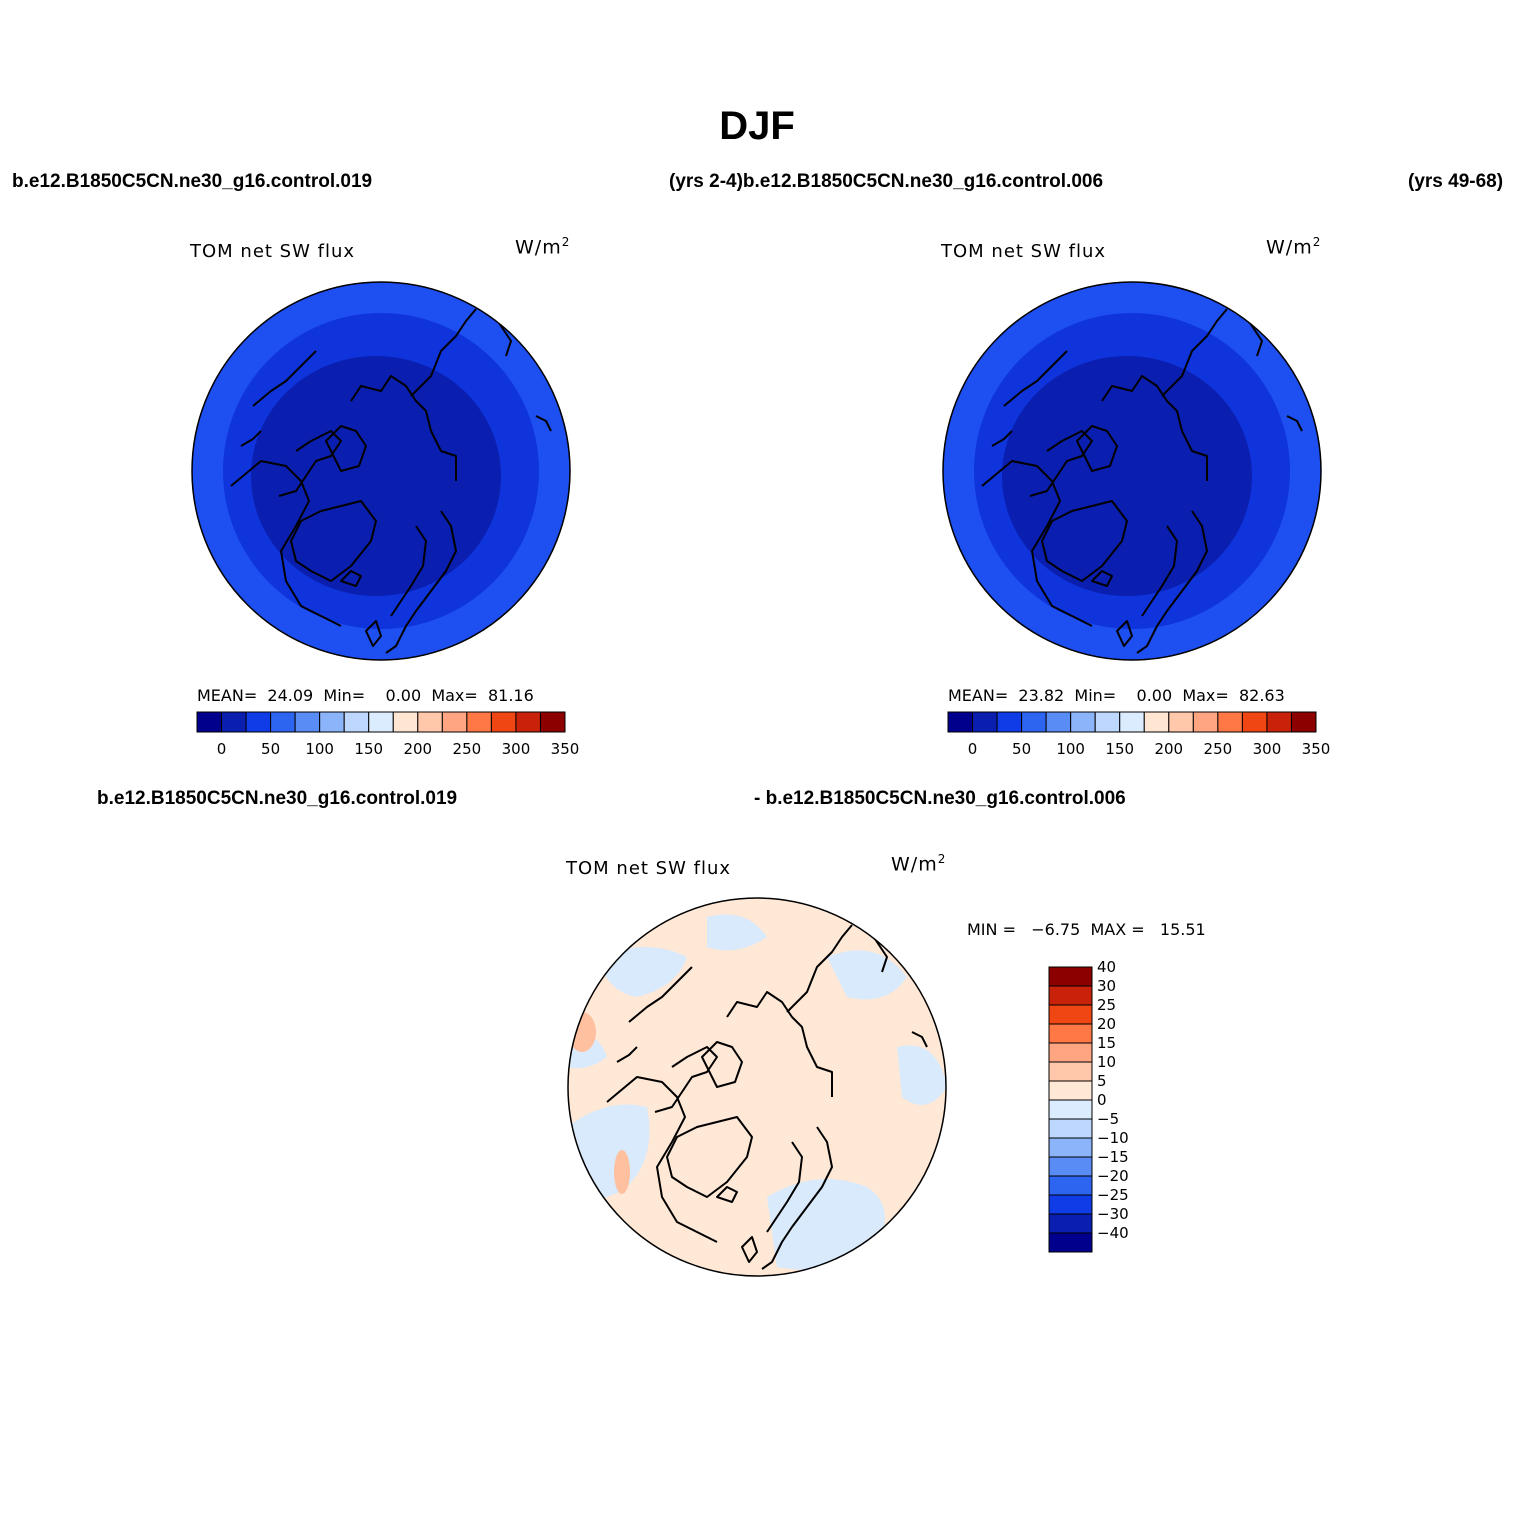 This screenshot has width=1514, height=1514. What do you see at coordinates (757, 126) in the screenshot?
I see `page-title: DJF` at bounding box center [757, 126].